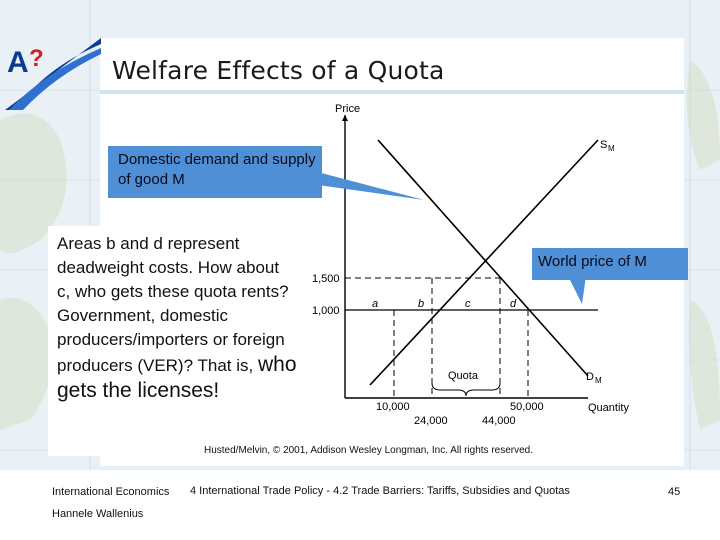  Describe the element at coordinates (111, 492) in the screenshot. I see `footer-course: International Economics` at that location.